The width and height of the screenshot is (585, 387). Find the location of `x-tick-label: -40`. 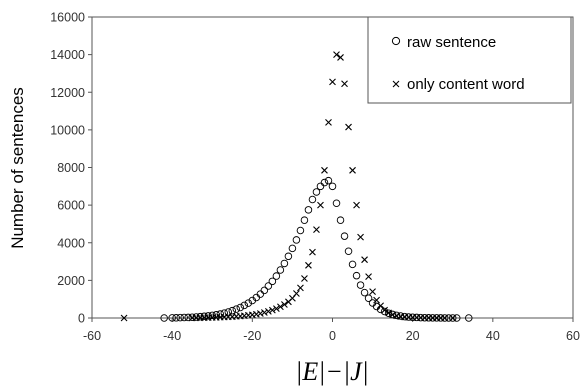

x-tick-label: -40 is located at coordinates (172, 336).